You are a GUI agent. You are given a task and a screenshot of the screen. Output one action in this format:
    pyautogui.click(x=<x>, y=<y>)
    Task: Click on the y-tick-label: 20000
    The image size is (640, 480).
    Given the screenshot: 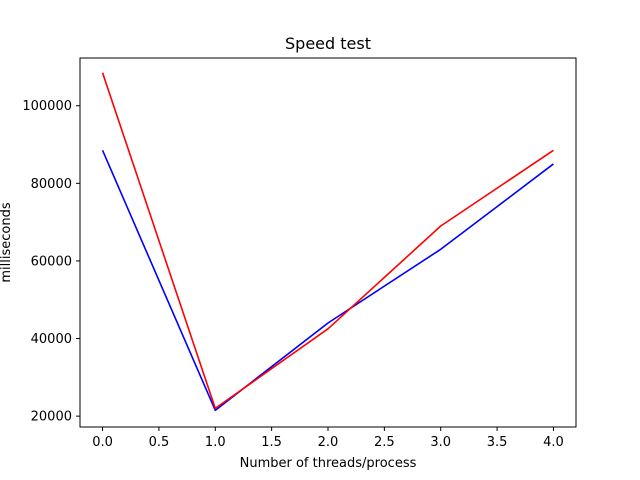 What is the action you would take?
    pyautogui.click(x=51, y=417)
    